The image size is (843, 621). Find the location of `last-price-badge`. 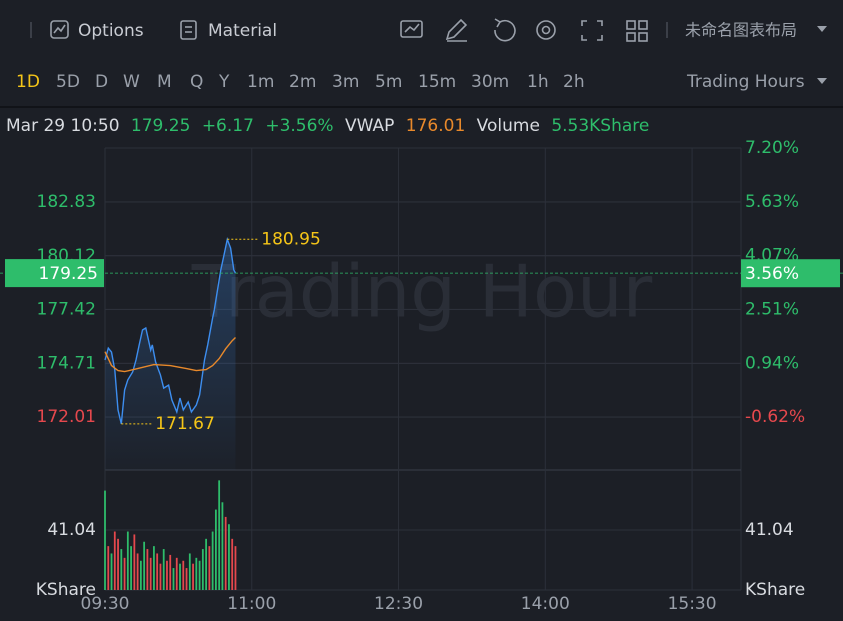

last-price-badge is located at coordinates (54, 273).